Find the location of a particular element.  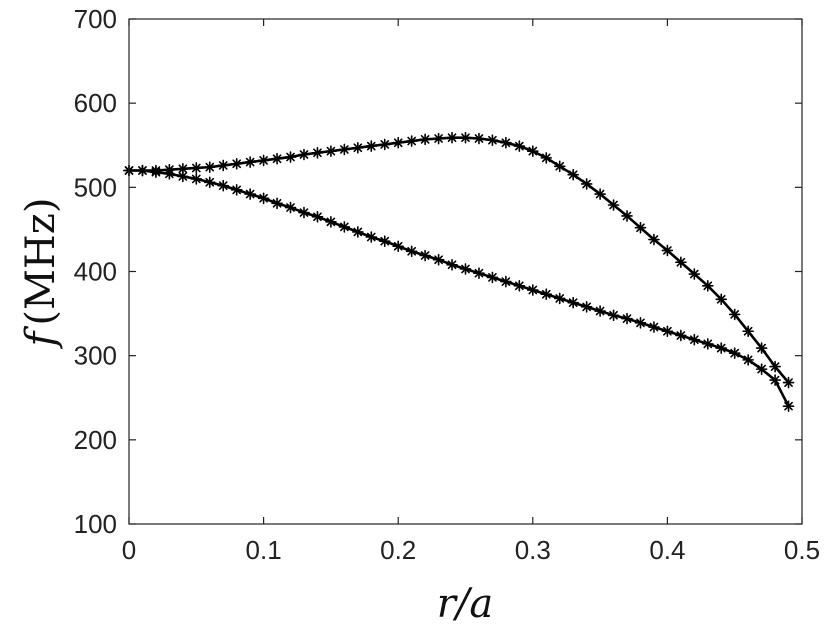

y-axis-title-variable: f is located at coordinates (41, 337).